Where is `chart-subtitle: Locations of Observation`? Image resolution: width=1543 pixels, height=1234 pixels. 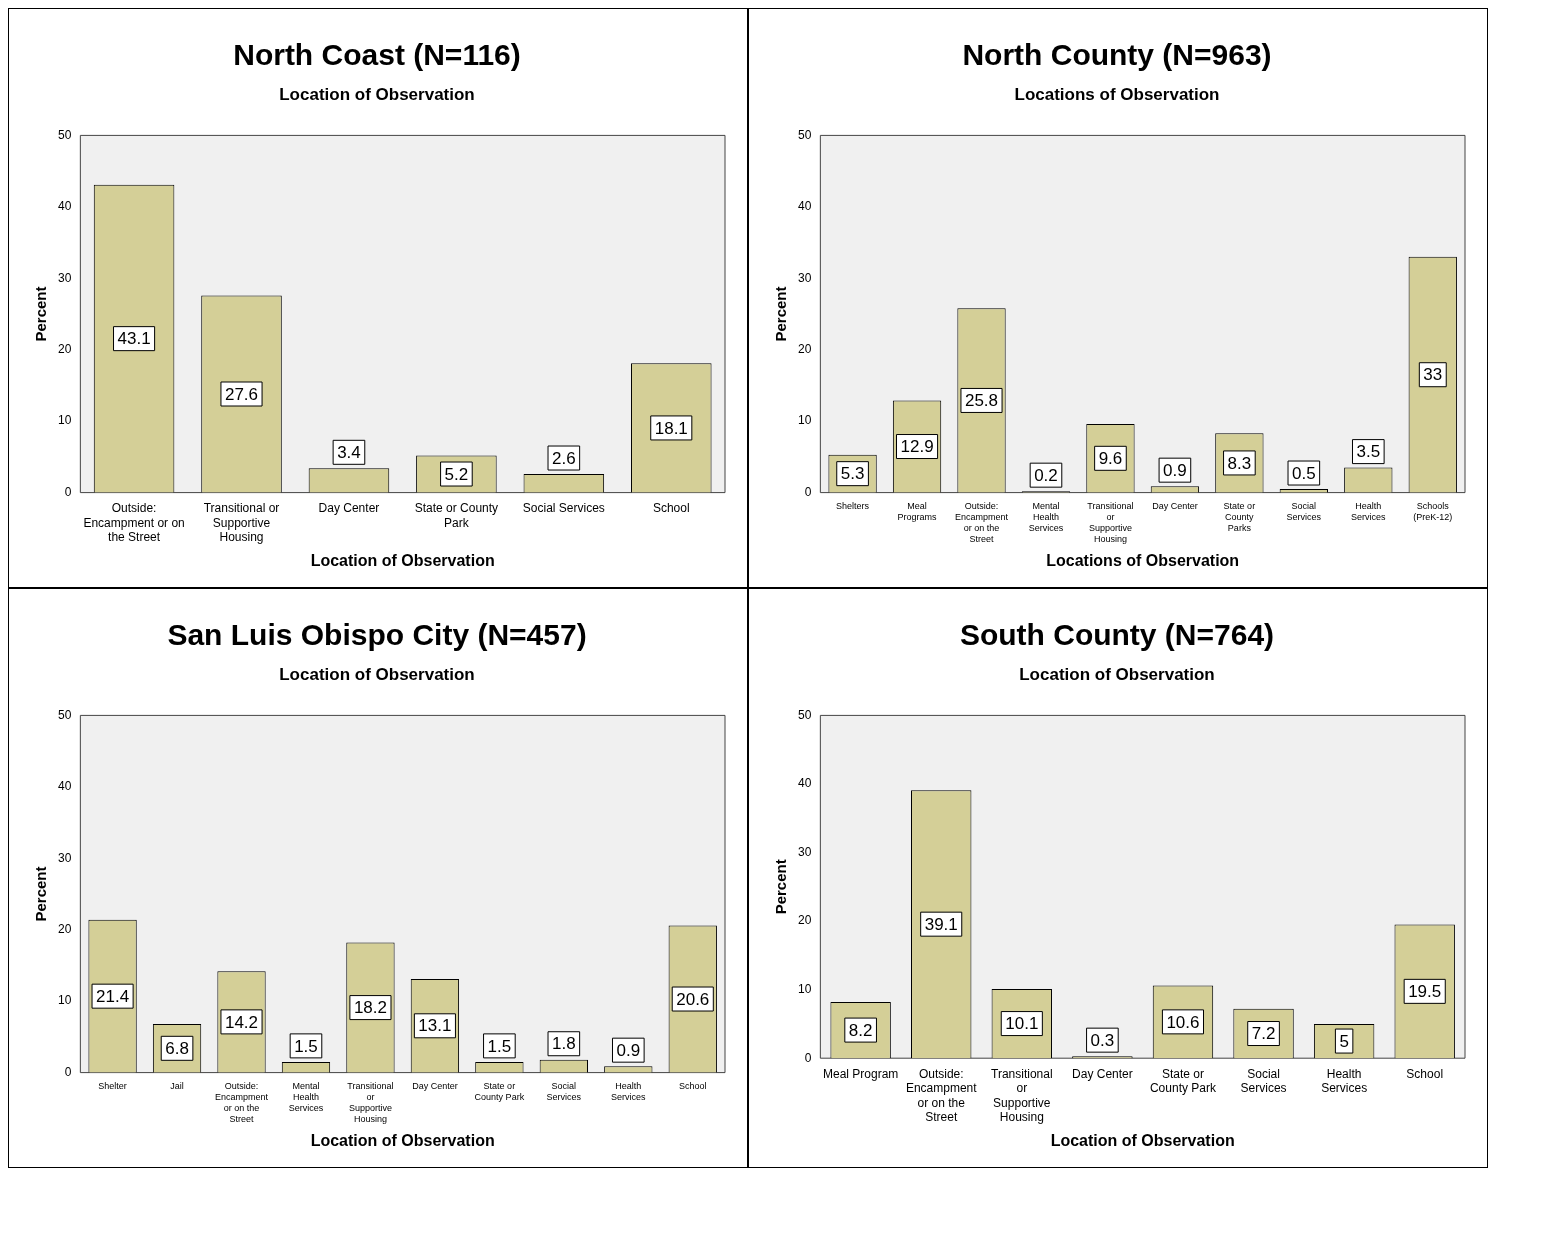
chart-subtitle: Locations of Observation is located at coordinates (1117, 94).